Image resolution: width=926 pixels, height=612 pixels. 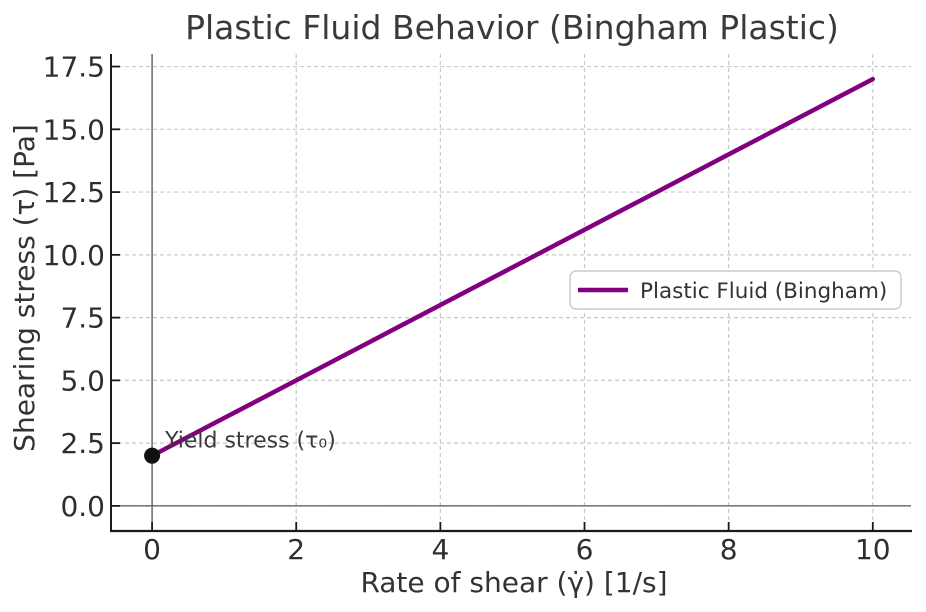 I want to click on legend: Plastic Fluid (Bingham), so click(x=735, y=290).